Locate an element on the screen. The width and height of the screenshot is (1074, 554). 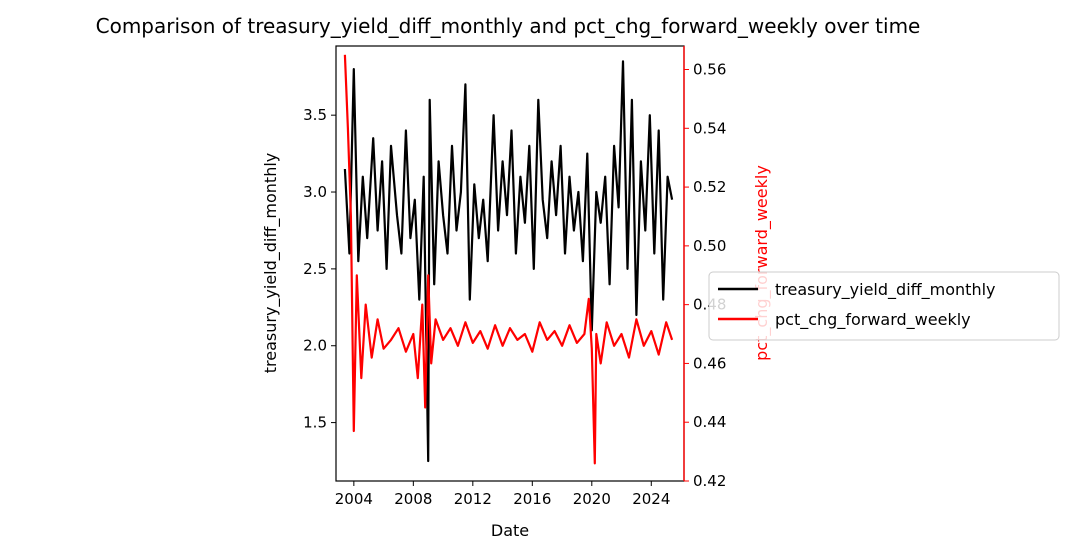
x-tick-label: 2016 is located at coordinates (532, 499).